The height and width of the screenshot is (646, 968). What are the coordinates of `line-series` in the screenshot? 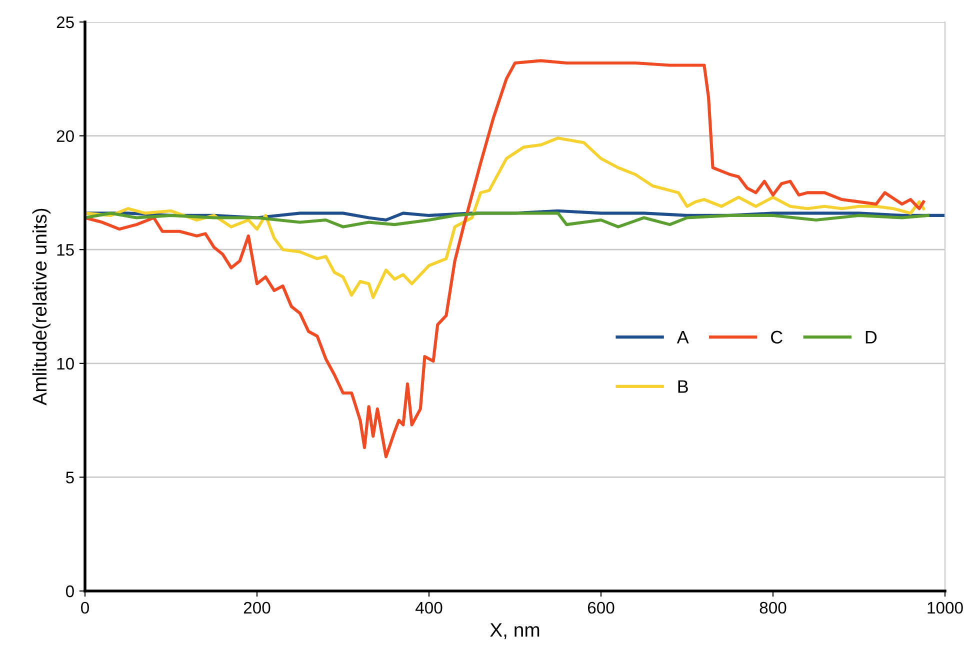 It's located at (507, 220).